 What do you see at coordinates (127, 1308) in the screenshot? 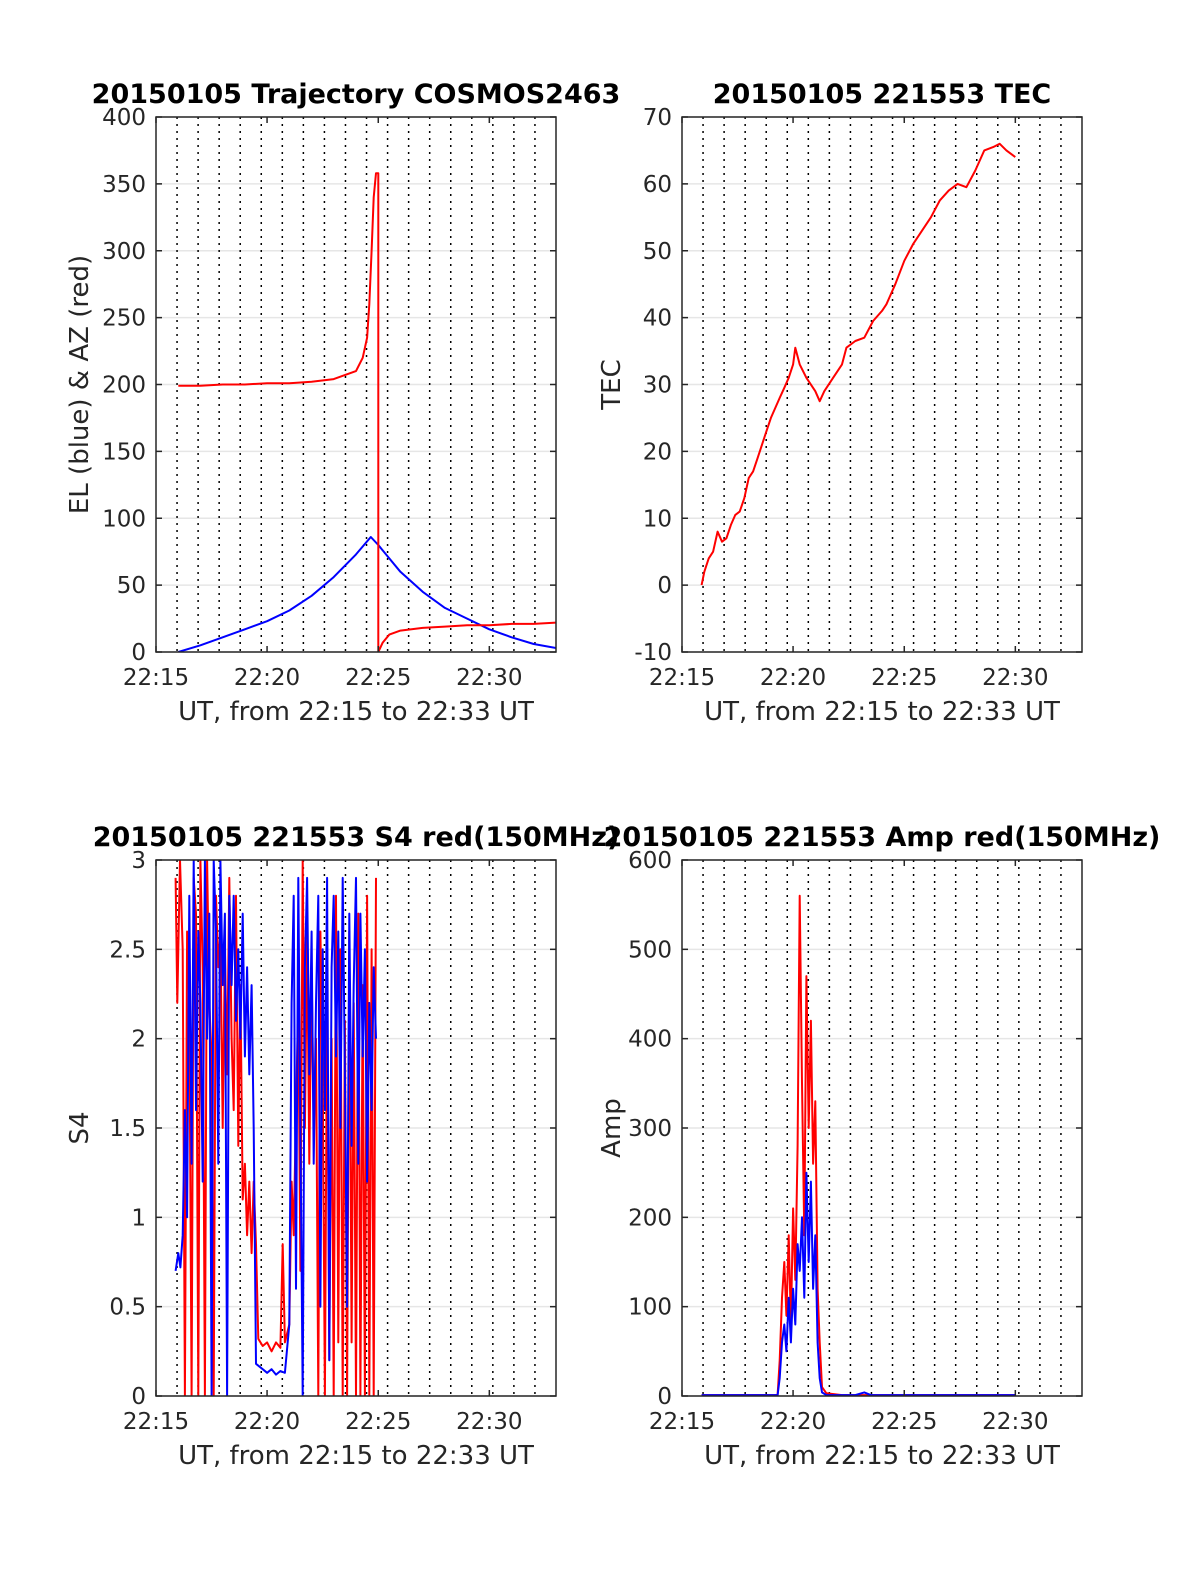
I see `y-tick-label: 0.5` at bounding box center [127, 1308].